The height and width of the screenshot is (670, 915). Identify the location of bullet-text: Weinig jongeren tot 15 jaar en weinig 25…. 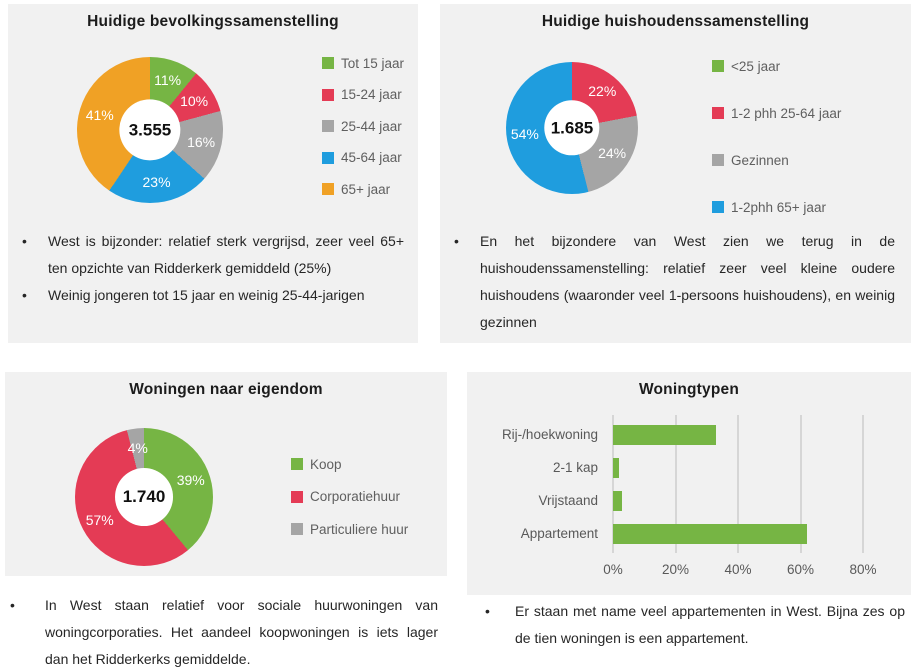
(206, 295).